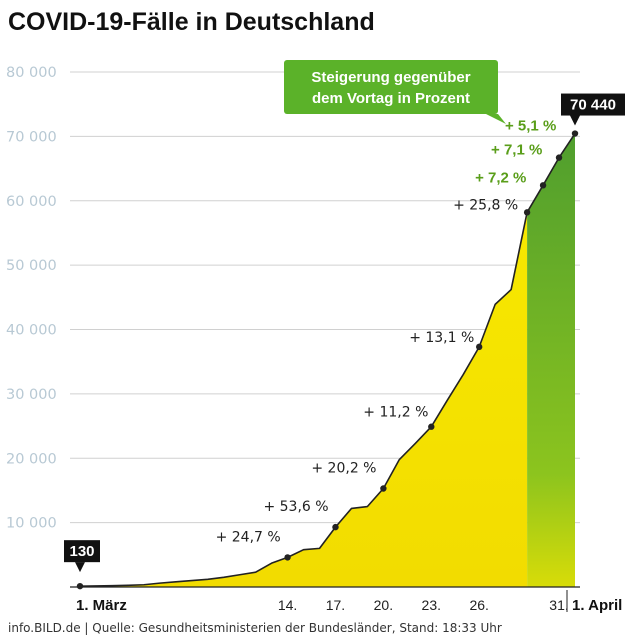 The width and height of the screenshot is (640, 640). Describe the element at coordinates (31, 266) in the screenshot. I see `y-tick-label: 50 000` at that location.